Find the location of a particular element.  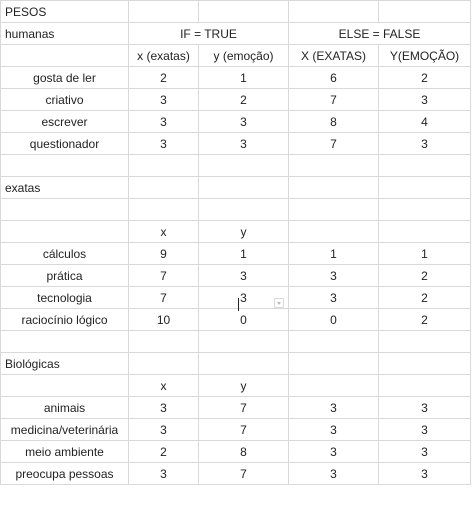

row-label-cell: preocupa pessoas is located at coordinates (64, 473).